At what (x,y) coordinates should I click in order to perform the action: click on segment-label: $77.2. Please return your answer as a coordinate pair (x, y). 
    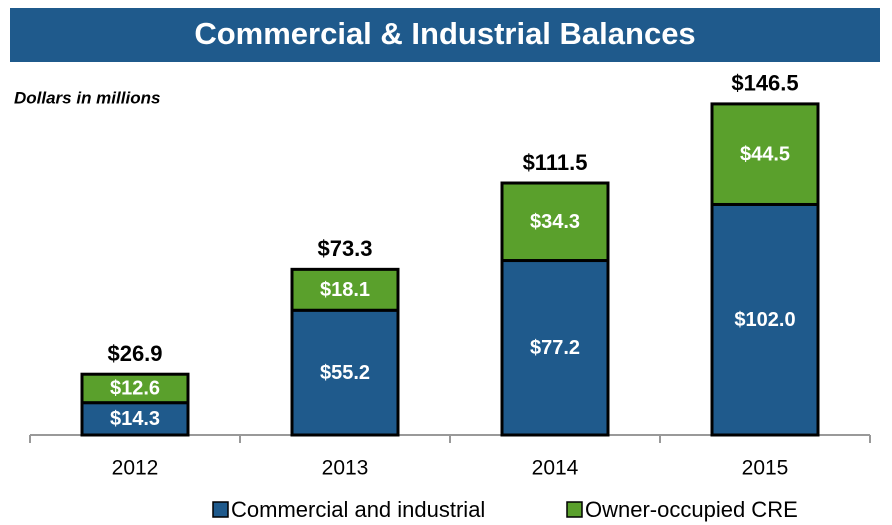
    Looking at the image, I should click on (555, 348).